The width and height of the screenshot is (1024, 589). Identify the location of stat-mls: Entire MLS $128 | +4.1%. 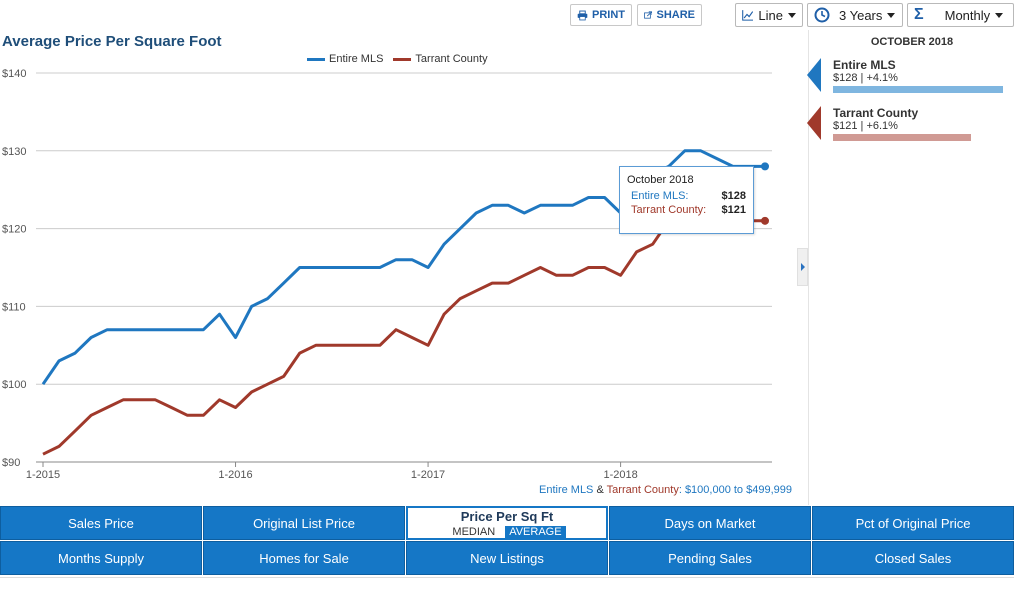
(907, 75).